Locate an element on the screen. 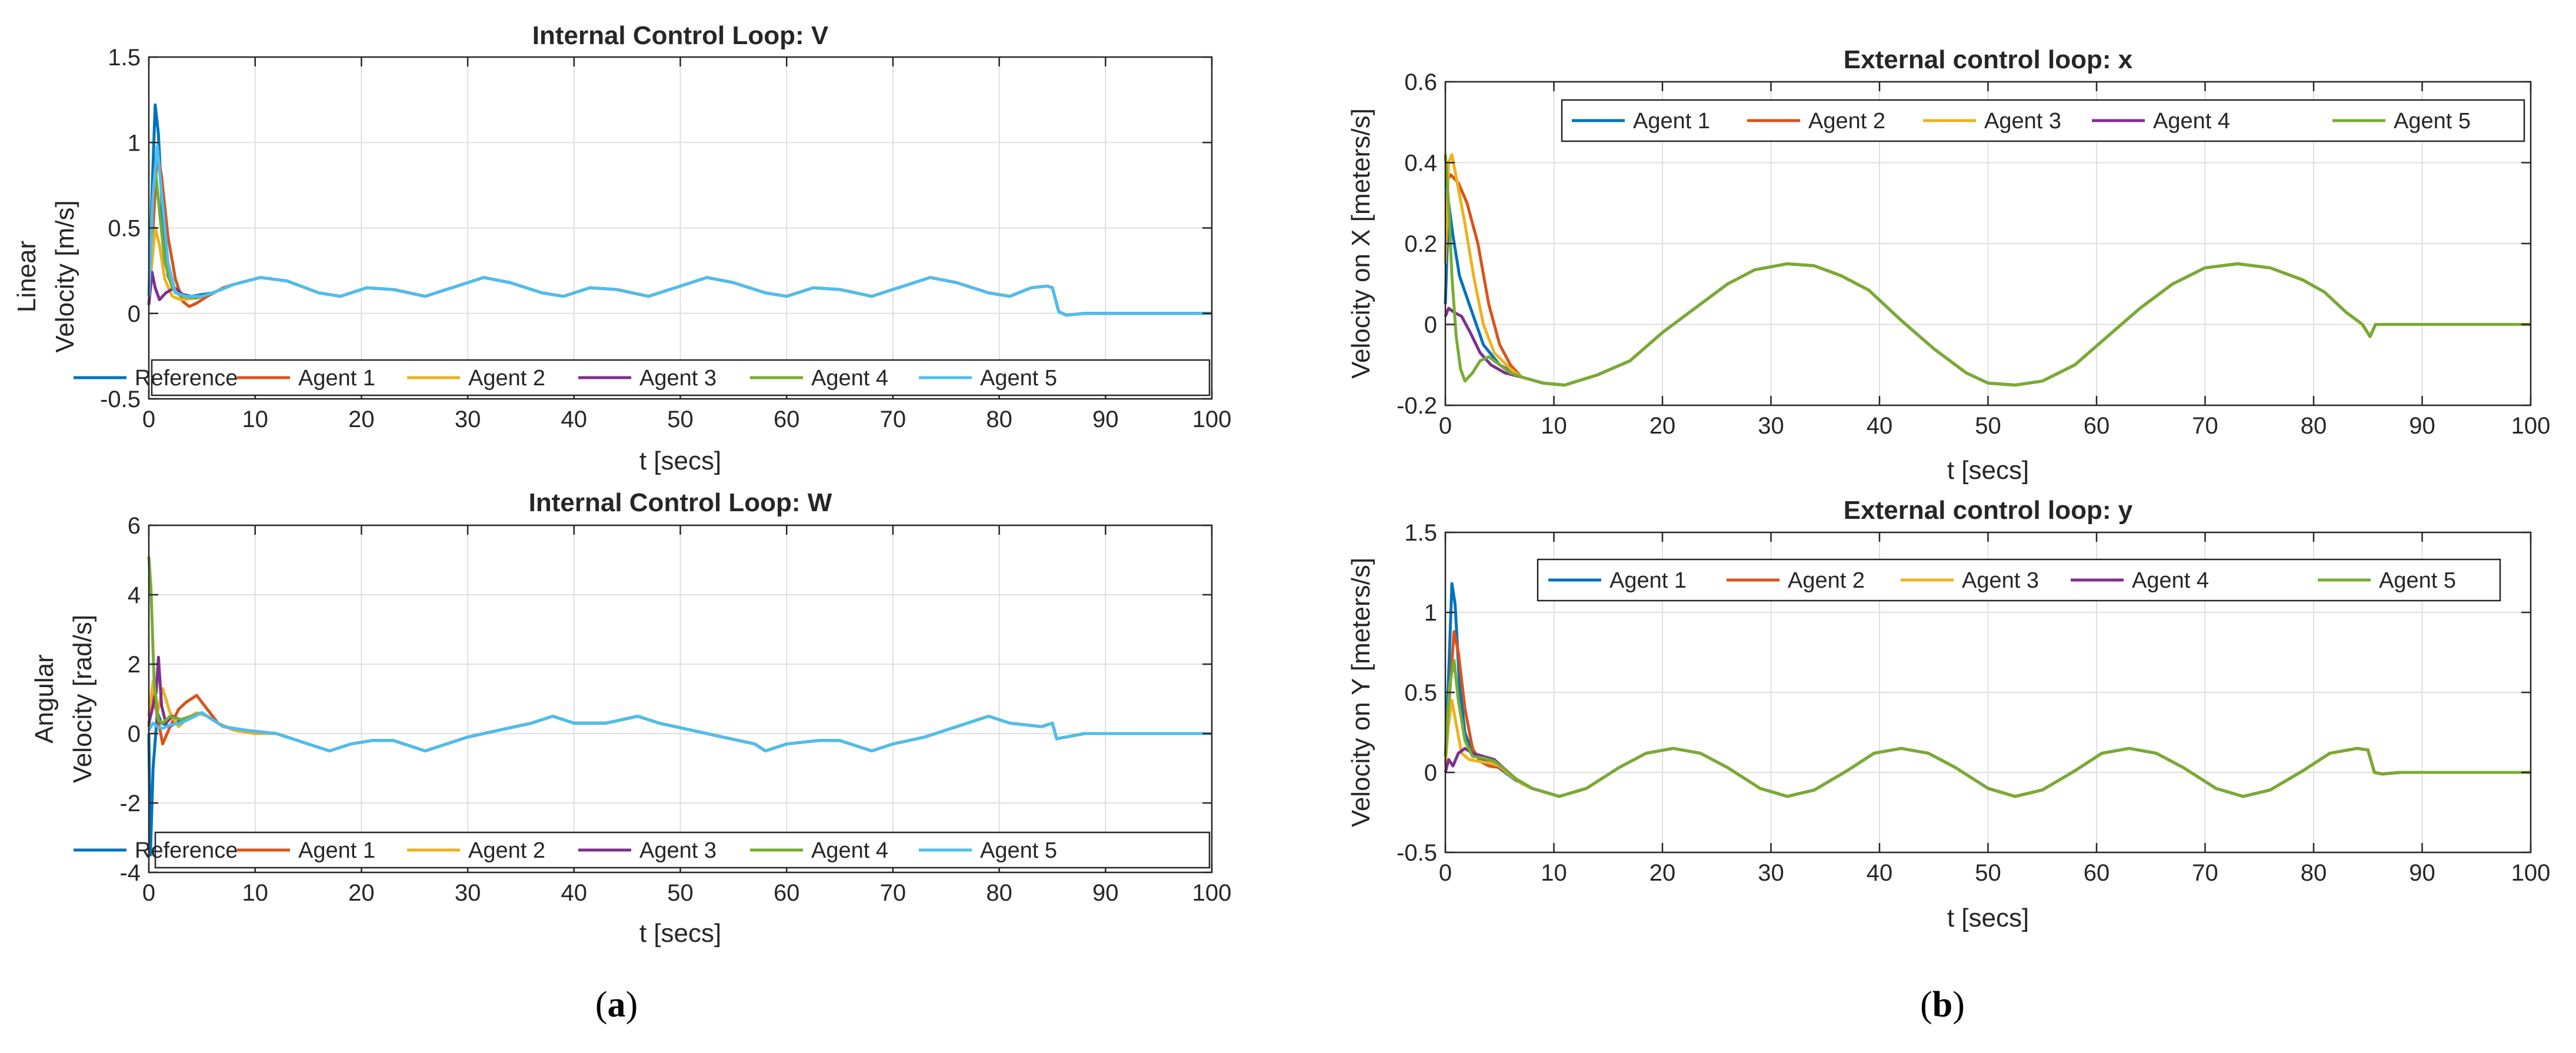 The height and width of the screenshot is (1053, 2576). panel-label-a-close: ) is located at coordinates (632, 1005).